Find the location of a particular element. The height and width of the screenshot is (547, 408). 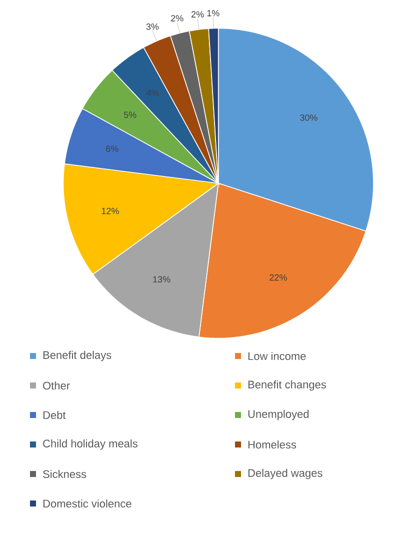

legend-label: Low income is located at coordinates (277, 356).